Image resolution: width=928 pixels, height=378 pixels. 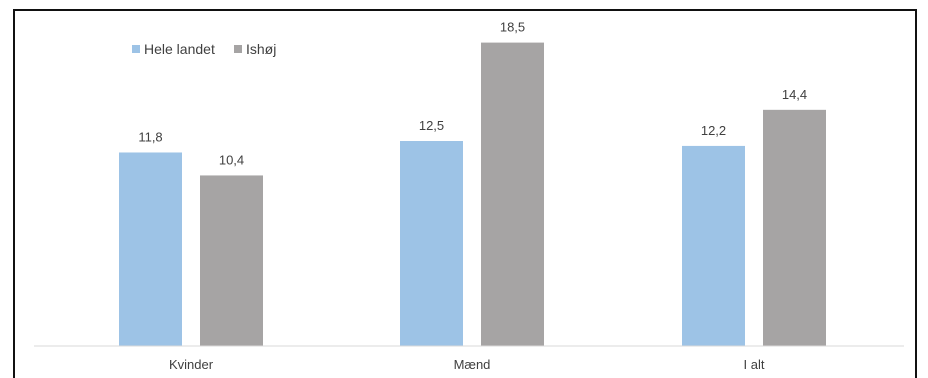 What do you see at coordinates (472, 364) in the screenshot?
I see `category-label-1: Mænd` at bounding box center [472, 364].